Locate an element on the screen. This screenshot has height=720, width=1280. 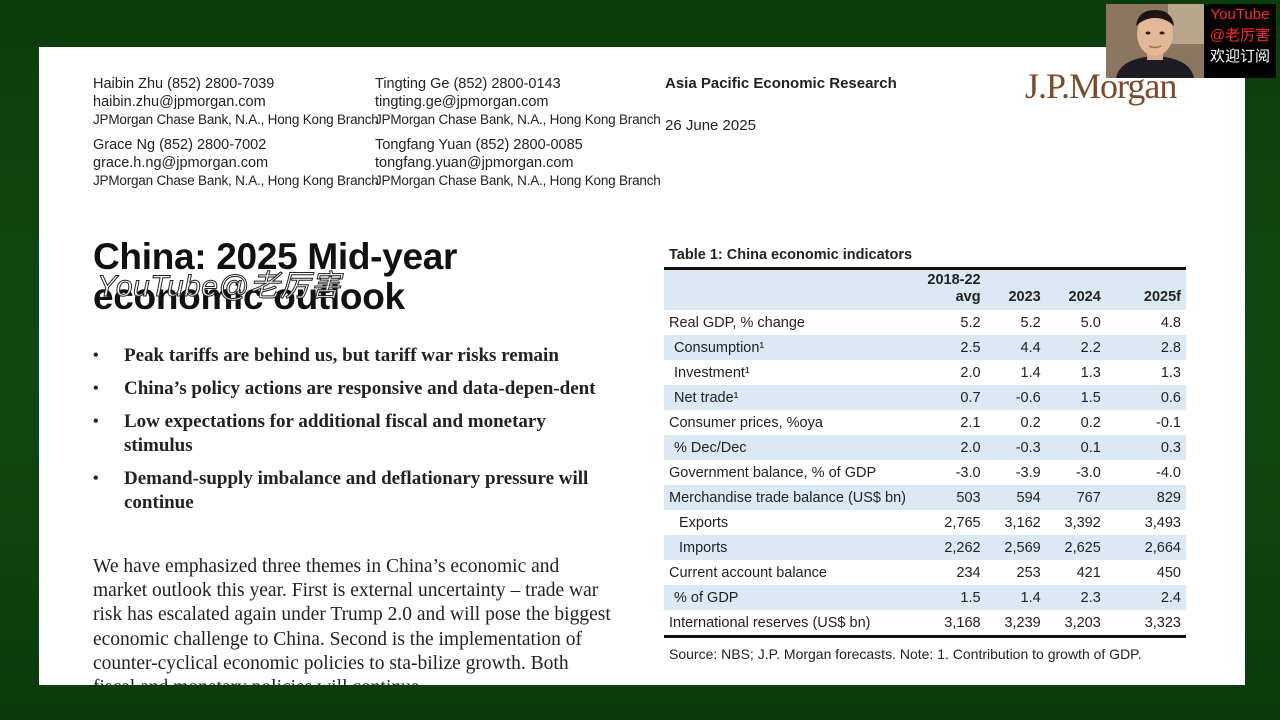
youtube-label: YouTube is located at coordinates (1240, 14).